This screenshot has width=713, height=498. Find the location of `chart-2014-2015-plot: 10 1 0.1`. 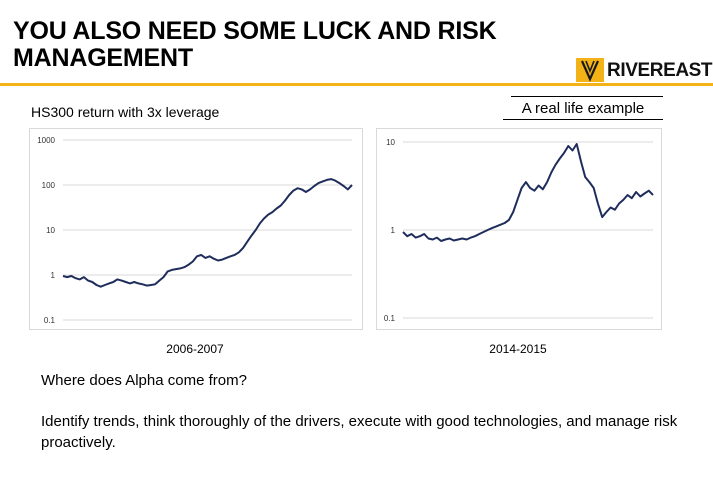

chart-2014-2015-plot: 10 1 0.1 is located at coordinates (519, 230).